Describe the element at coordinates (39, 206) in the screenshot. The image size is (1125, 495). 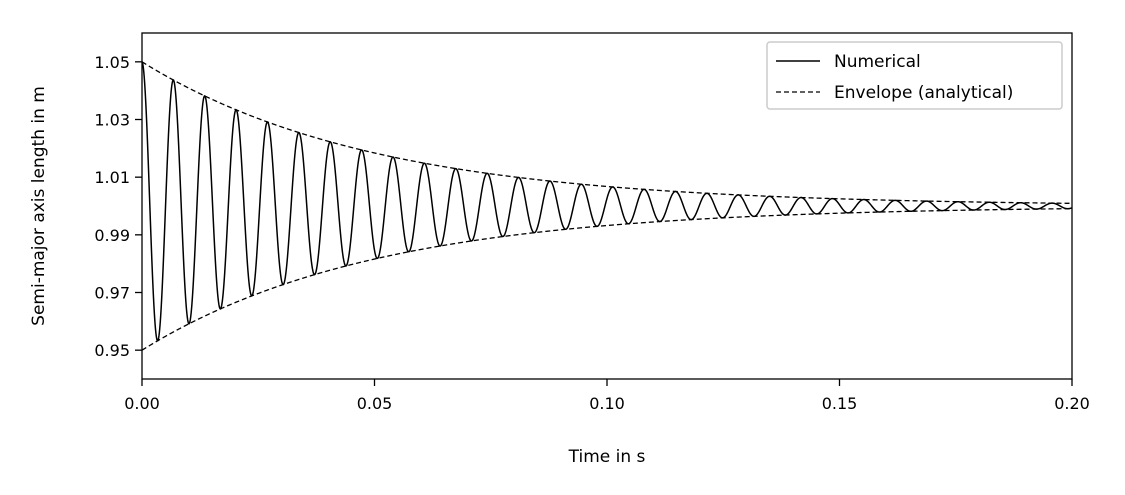
I see `y-axis-label: Semi-major axis length in m` at that location.